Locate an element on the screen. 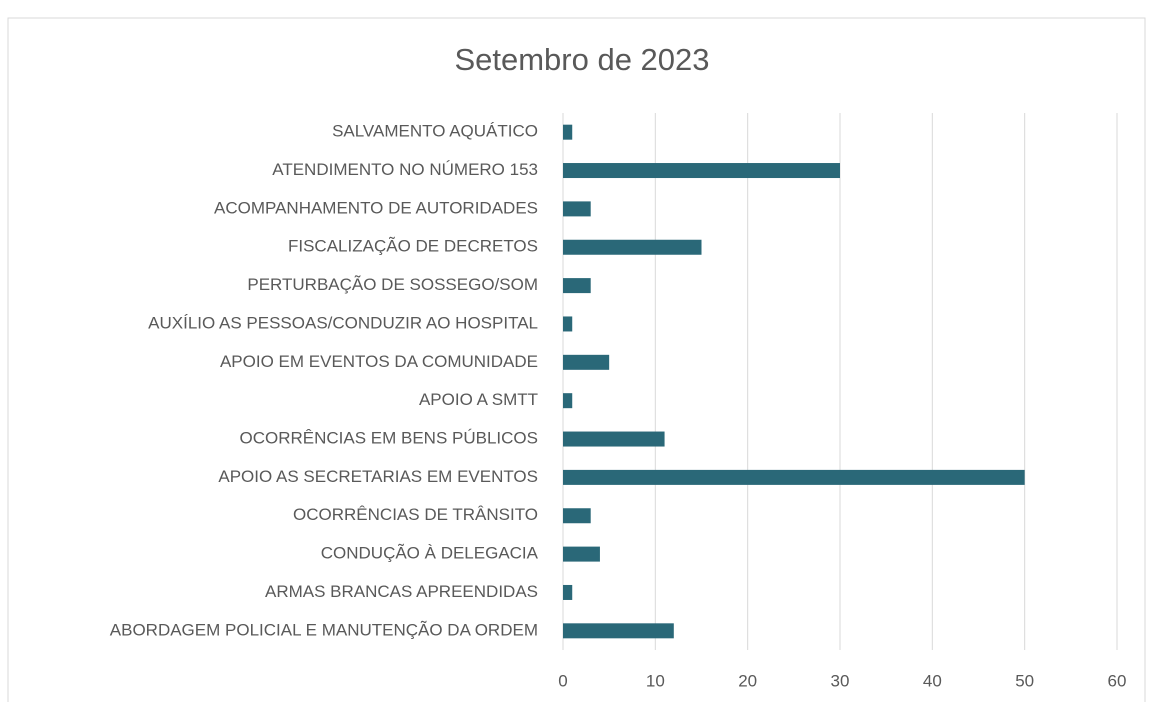 The width and height of the screenshot is (1151, 702). x-tick-label: 50 is located at coordinates (1024, 680).